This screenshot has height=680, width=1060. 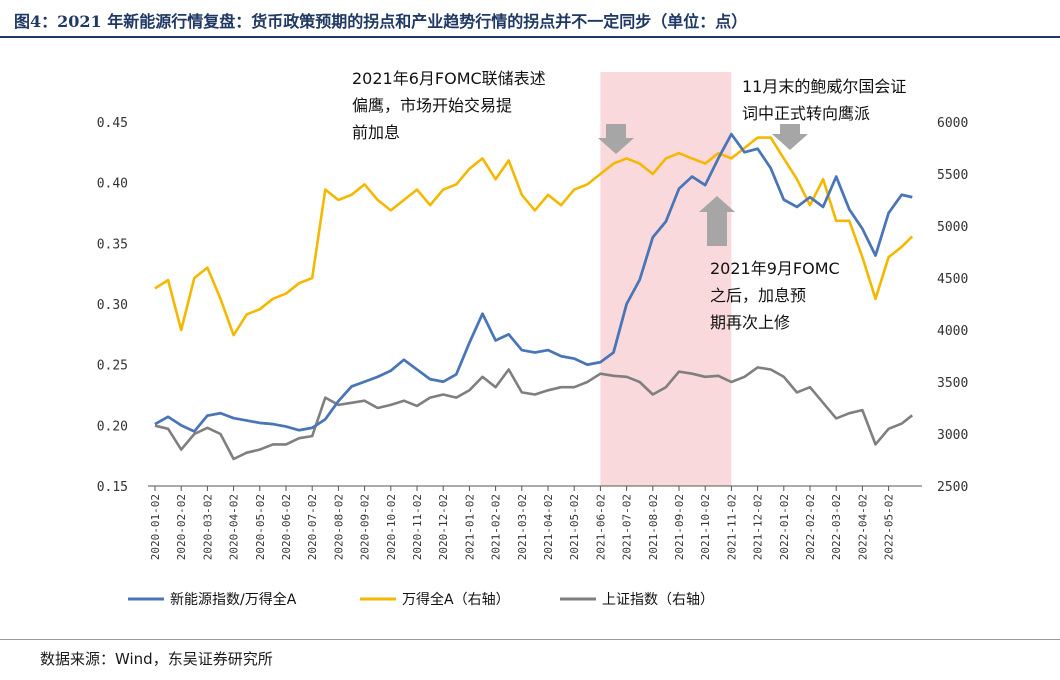 I want to click on x-tick-label: 2021-04-02, so click(x=548, y=527).